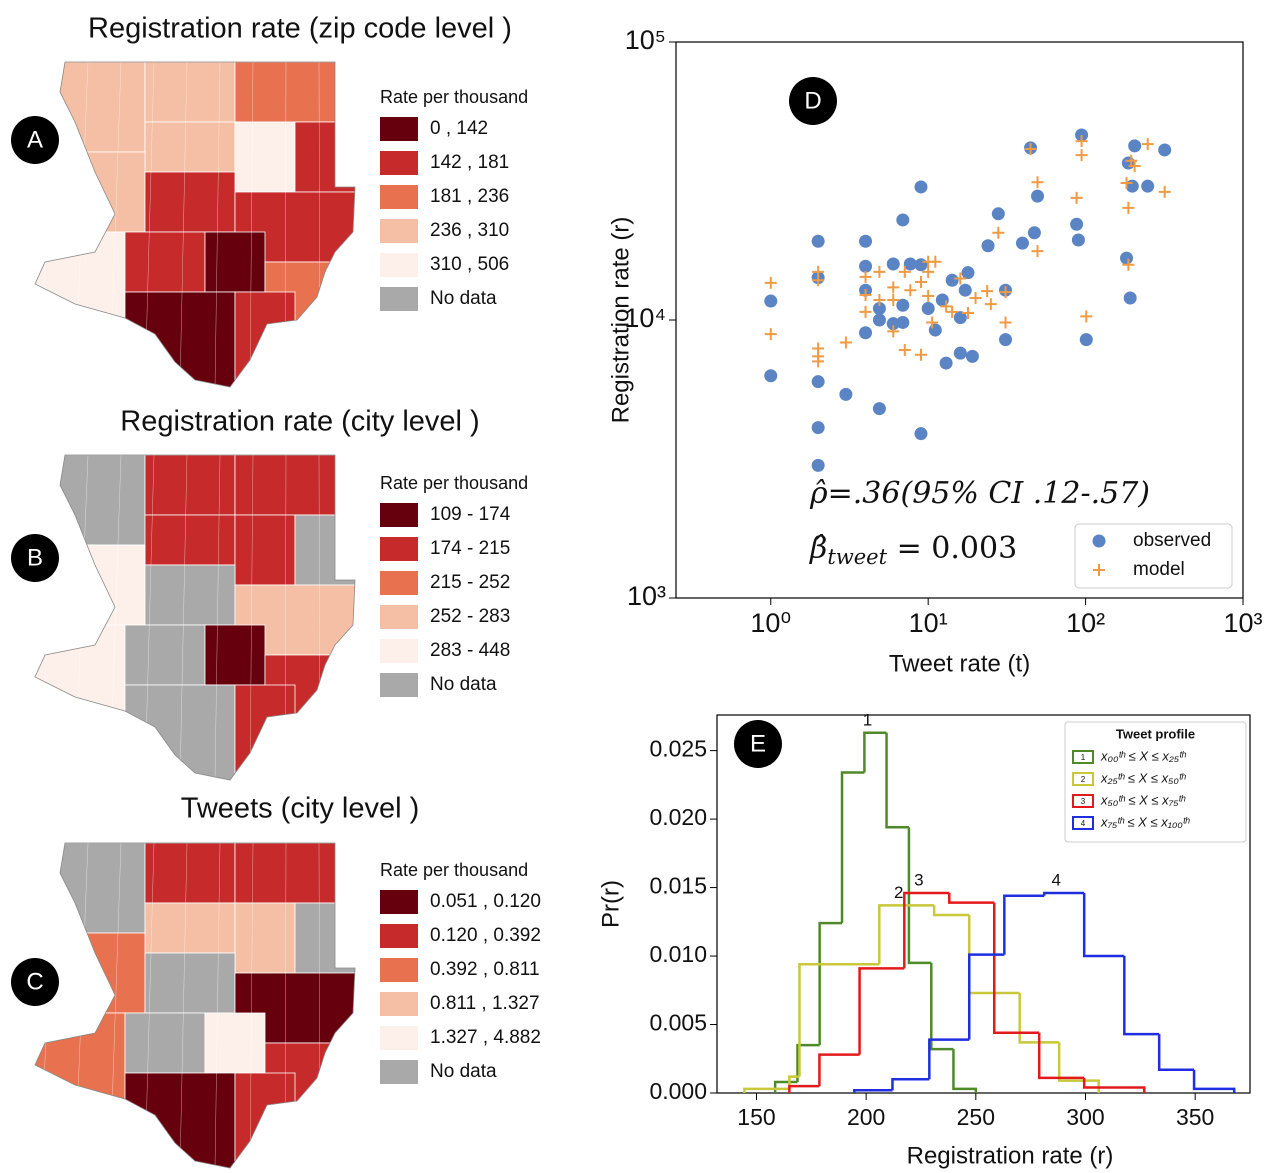 Image resolution: width=1277 pixels, height=1173 pixels. What do you see at coordinates (1055, 880) in the screenshot?
I see `series-label: 4` at bounding box center [1055, 880].